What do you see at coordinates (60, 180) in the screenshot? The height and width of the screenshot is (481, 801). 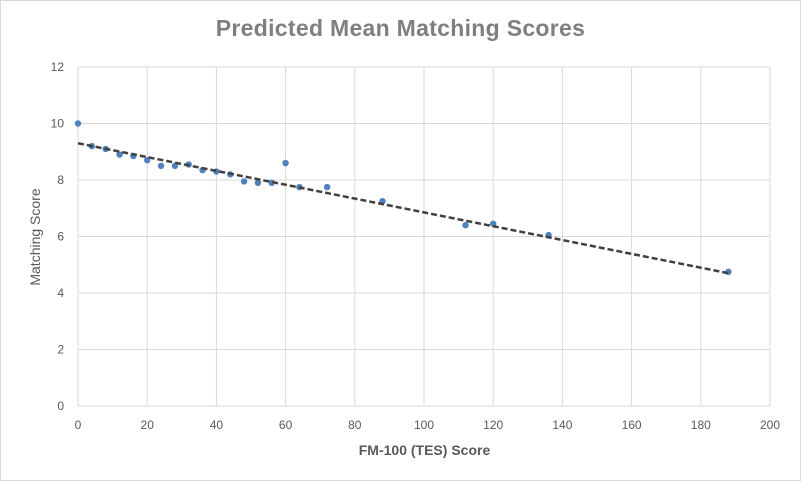 I see `y-tick-label: 8` at bounding box center [60, 180].